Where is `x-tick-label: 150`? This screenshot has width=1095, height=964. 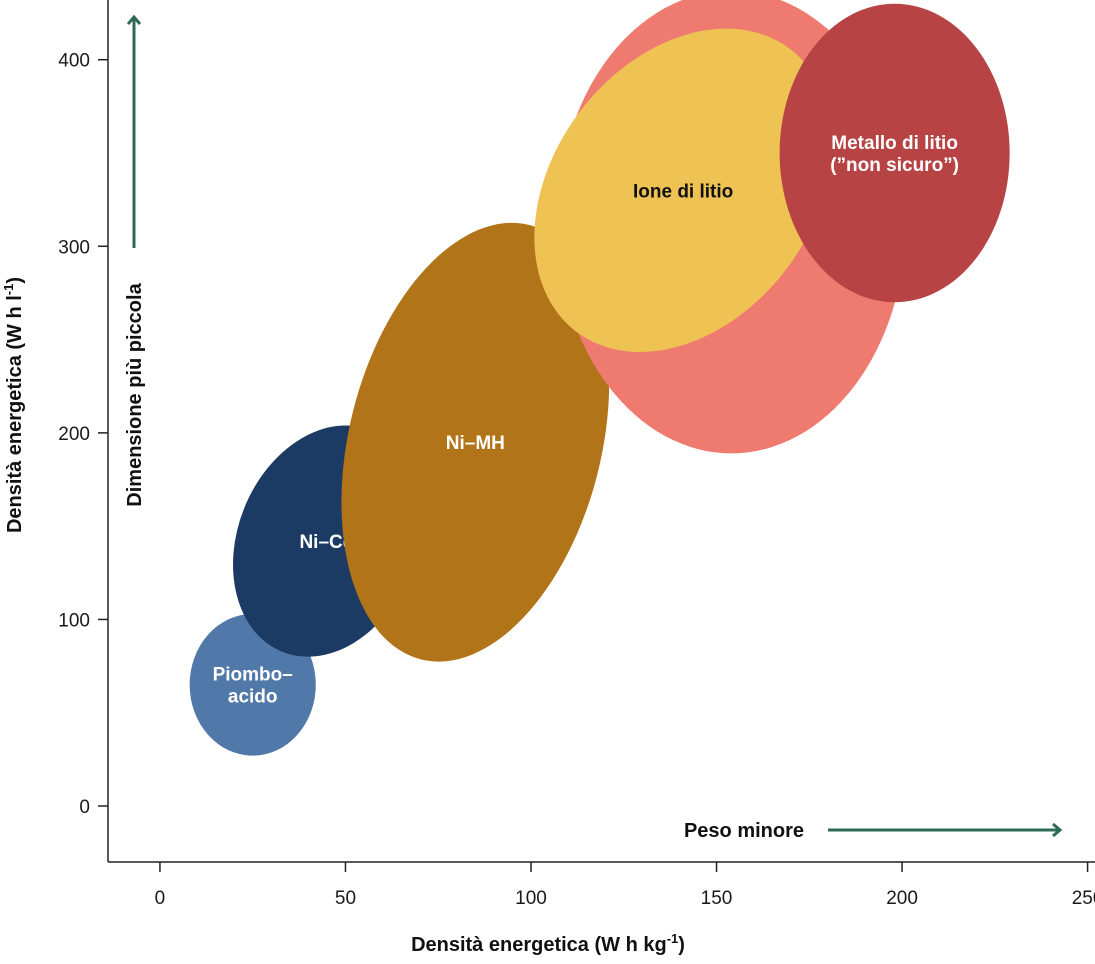
x-tick-label: 150 is located at coordinates (717, 898).